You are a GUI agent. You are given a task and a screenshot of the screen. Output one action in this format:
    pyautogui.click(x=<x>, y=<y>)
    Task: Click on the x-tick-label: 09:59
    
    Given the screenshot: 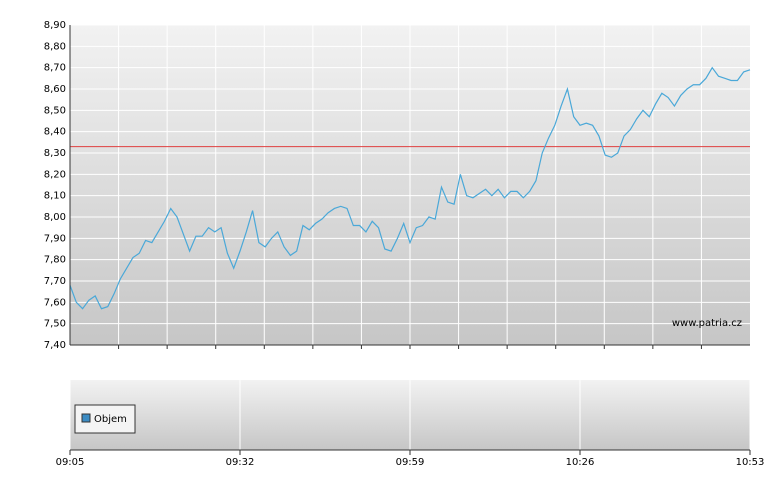 What is the action you would take?
    pyautogui.click(x=410, y=462)
    